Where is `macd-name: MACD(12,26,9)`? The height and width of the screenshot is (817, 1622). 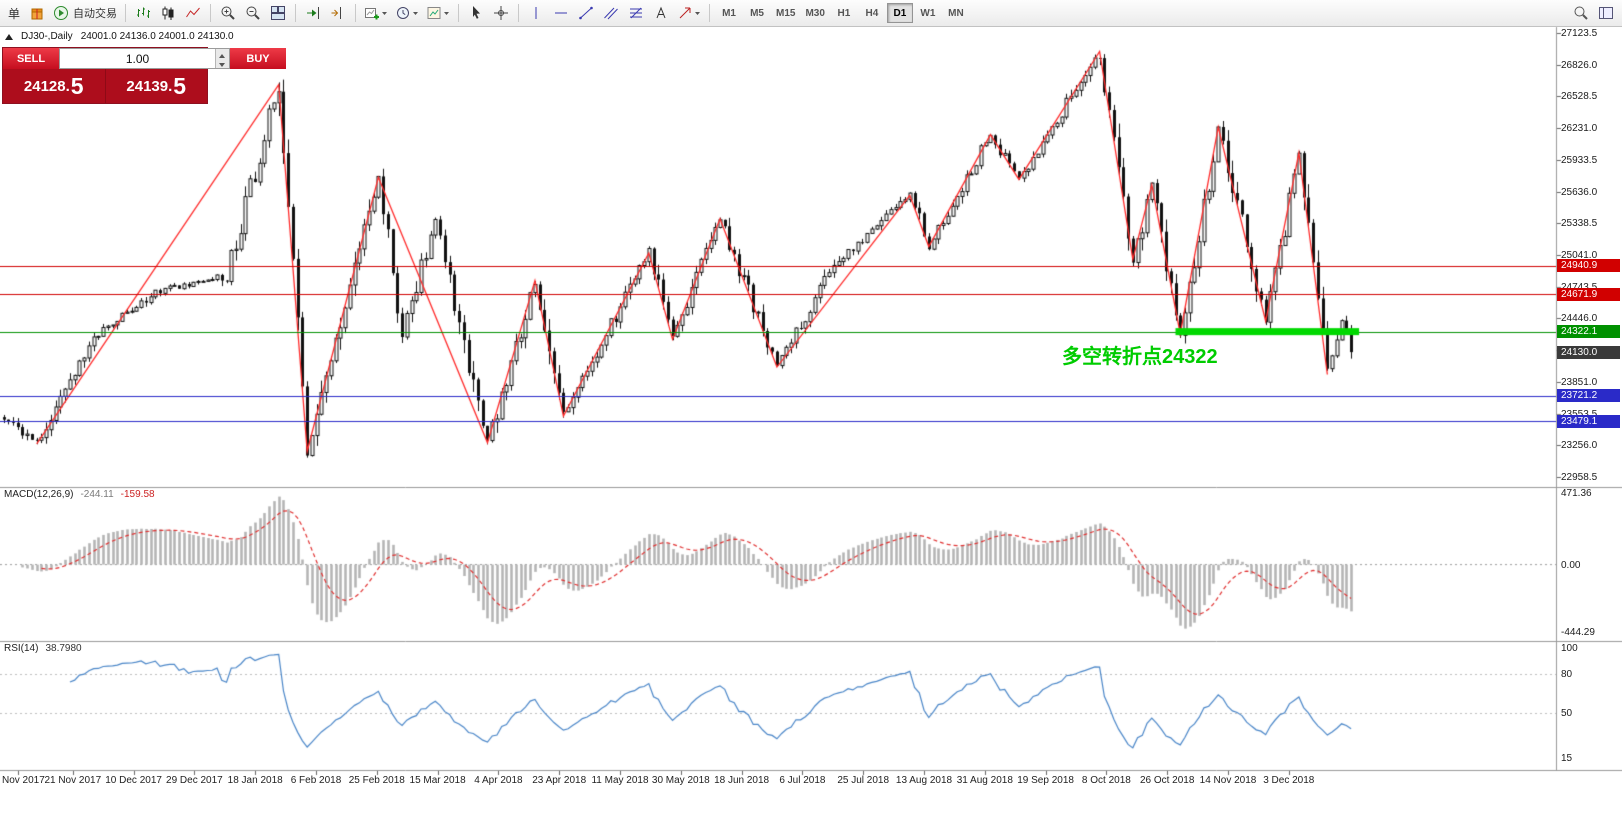 macd-name: MACD(12,26,9) is located at coordinates (39, 494).